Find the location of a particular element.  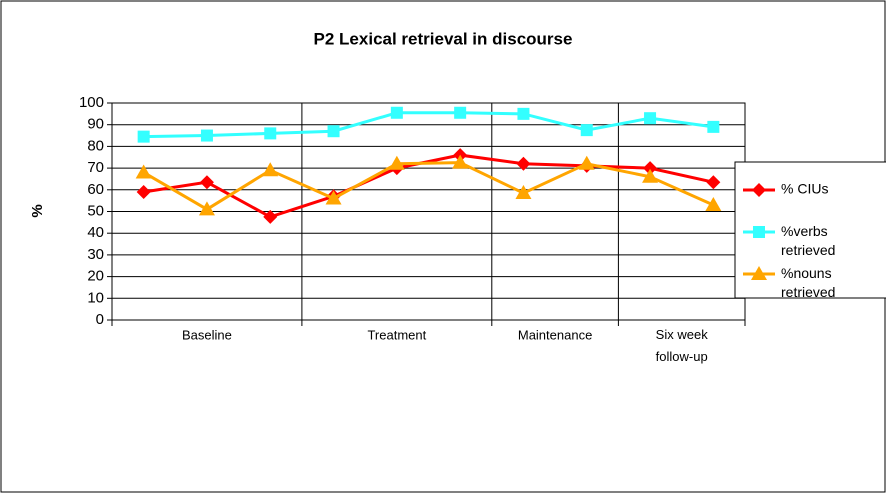

y-tick-label: 80 is located at coordinates (95, 145).